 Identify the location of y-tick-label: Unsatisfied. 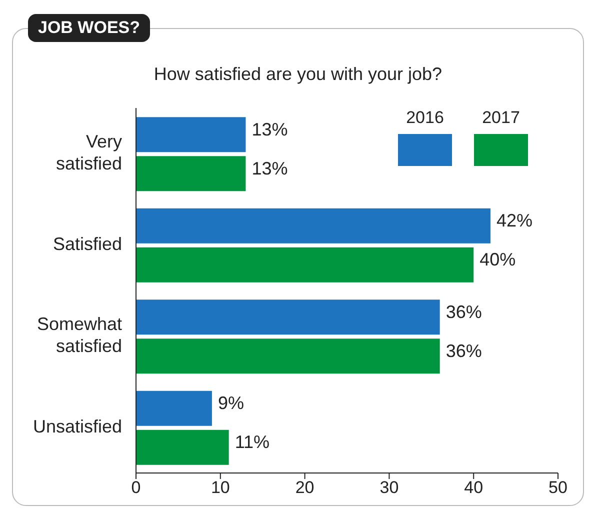
(77, 426).